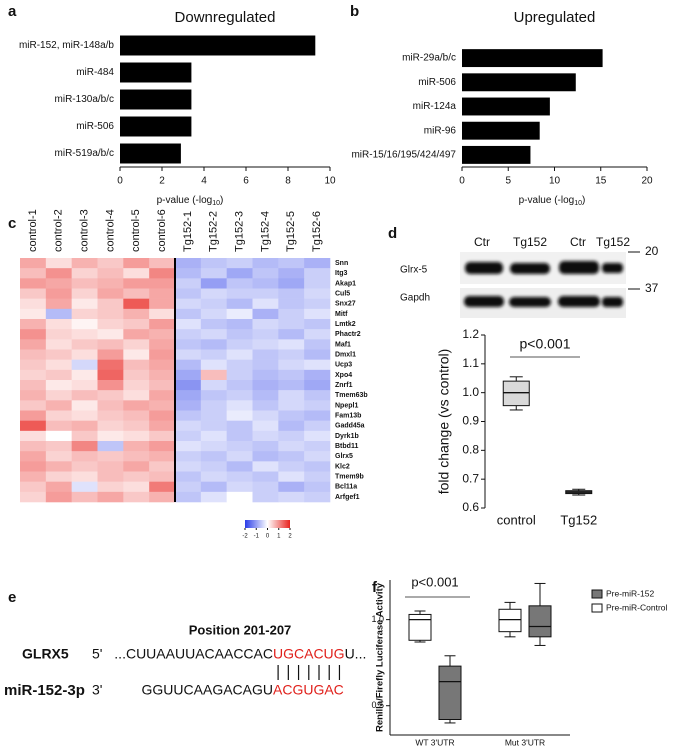  What do you see at coordinates (309, 654) in the screenshot?
I see `seed-sequence: UGCACUG` at bounding box center [309, 654].